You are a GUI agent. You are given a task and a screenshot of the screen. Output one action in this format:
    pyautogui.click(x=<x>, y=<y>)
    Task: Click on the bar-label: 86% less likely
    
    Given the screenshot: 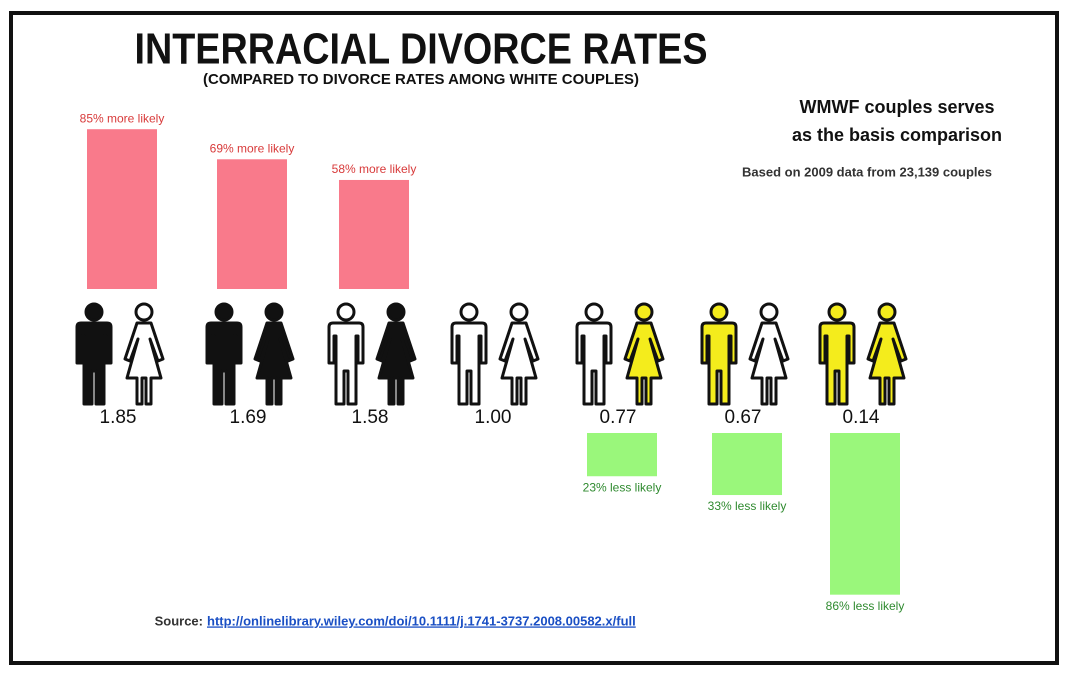 What is the action you would take?
    pyautogui.click(x=865, y=606)
    